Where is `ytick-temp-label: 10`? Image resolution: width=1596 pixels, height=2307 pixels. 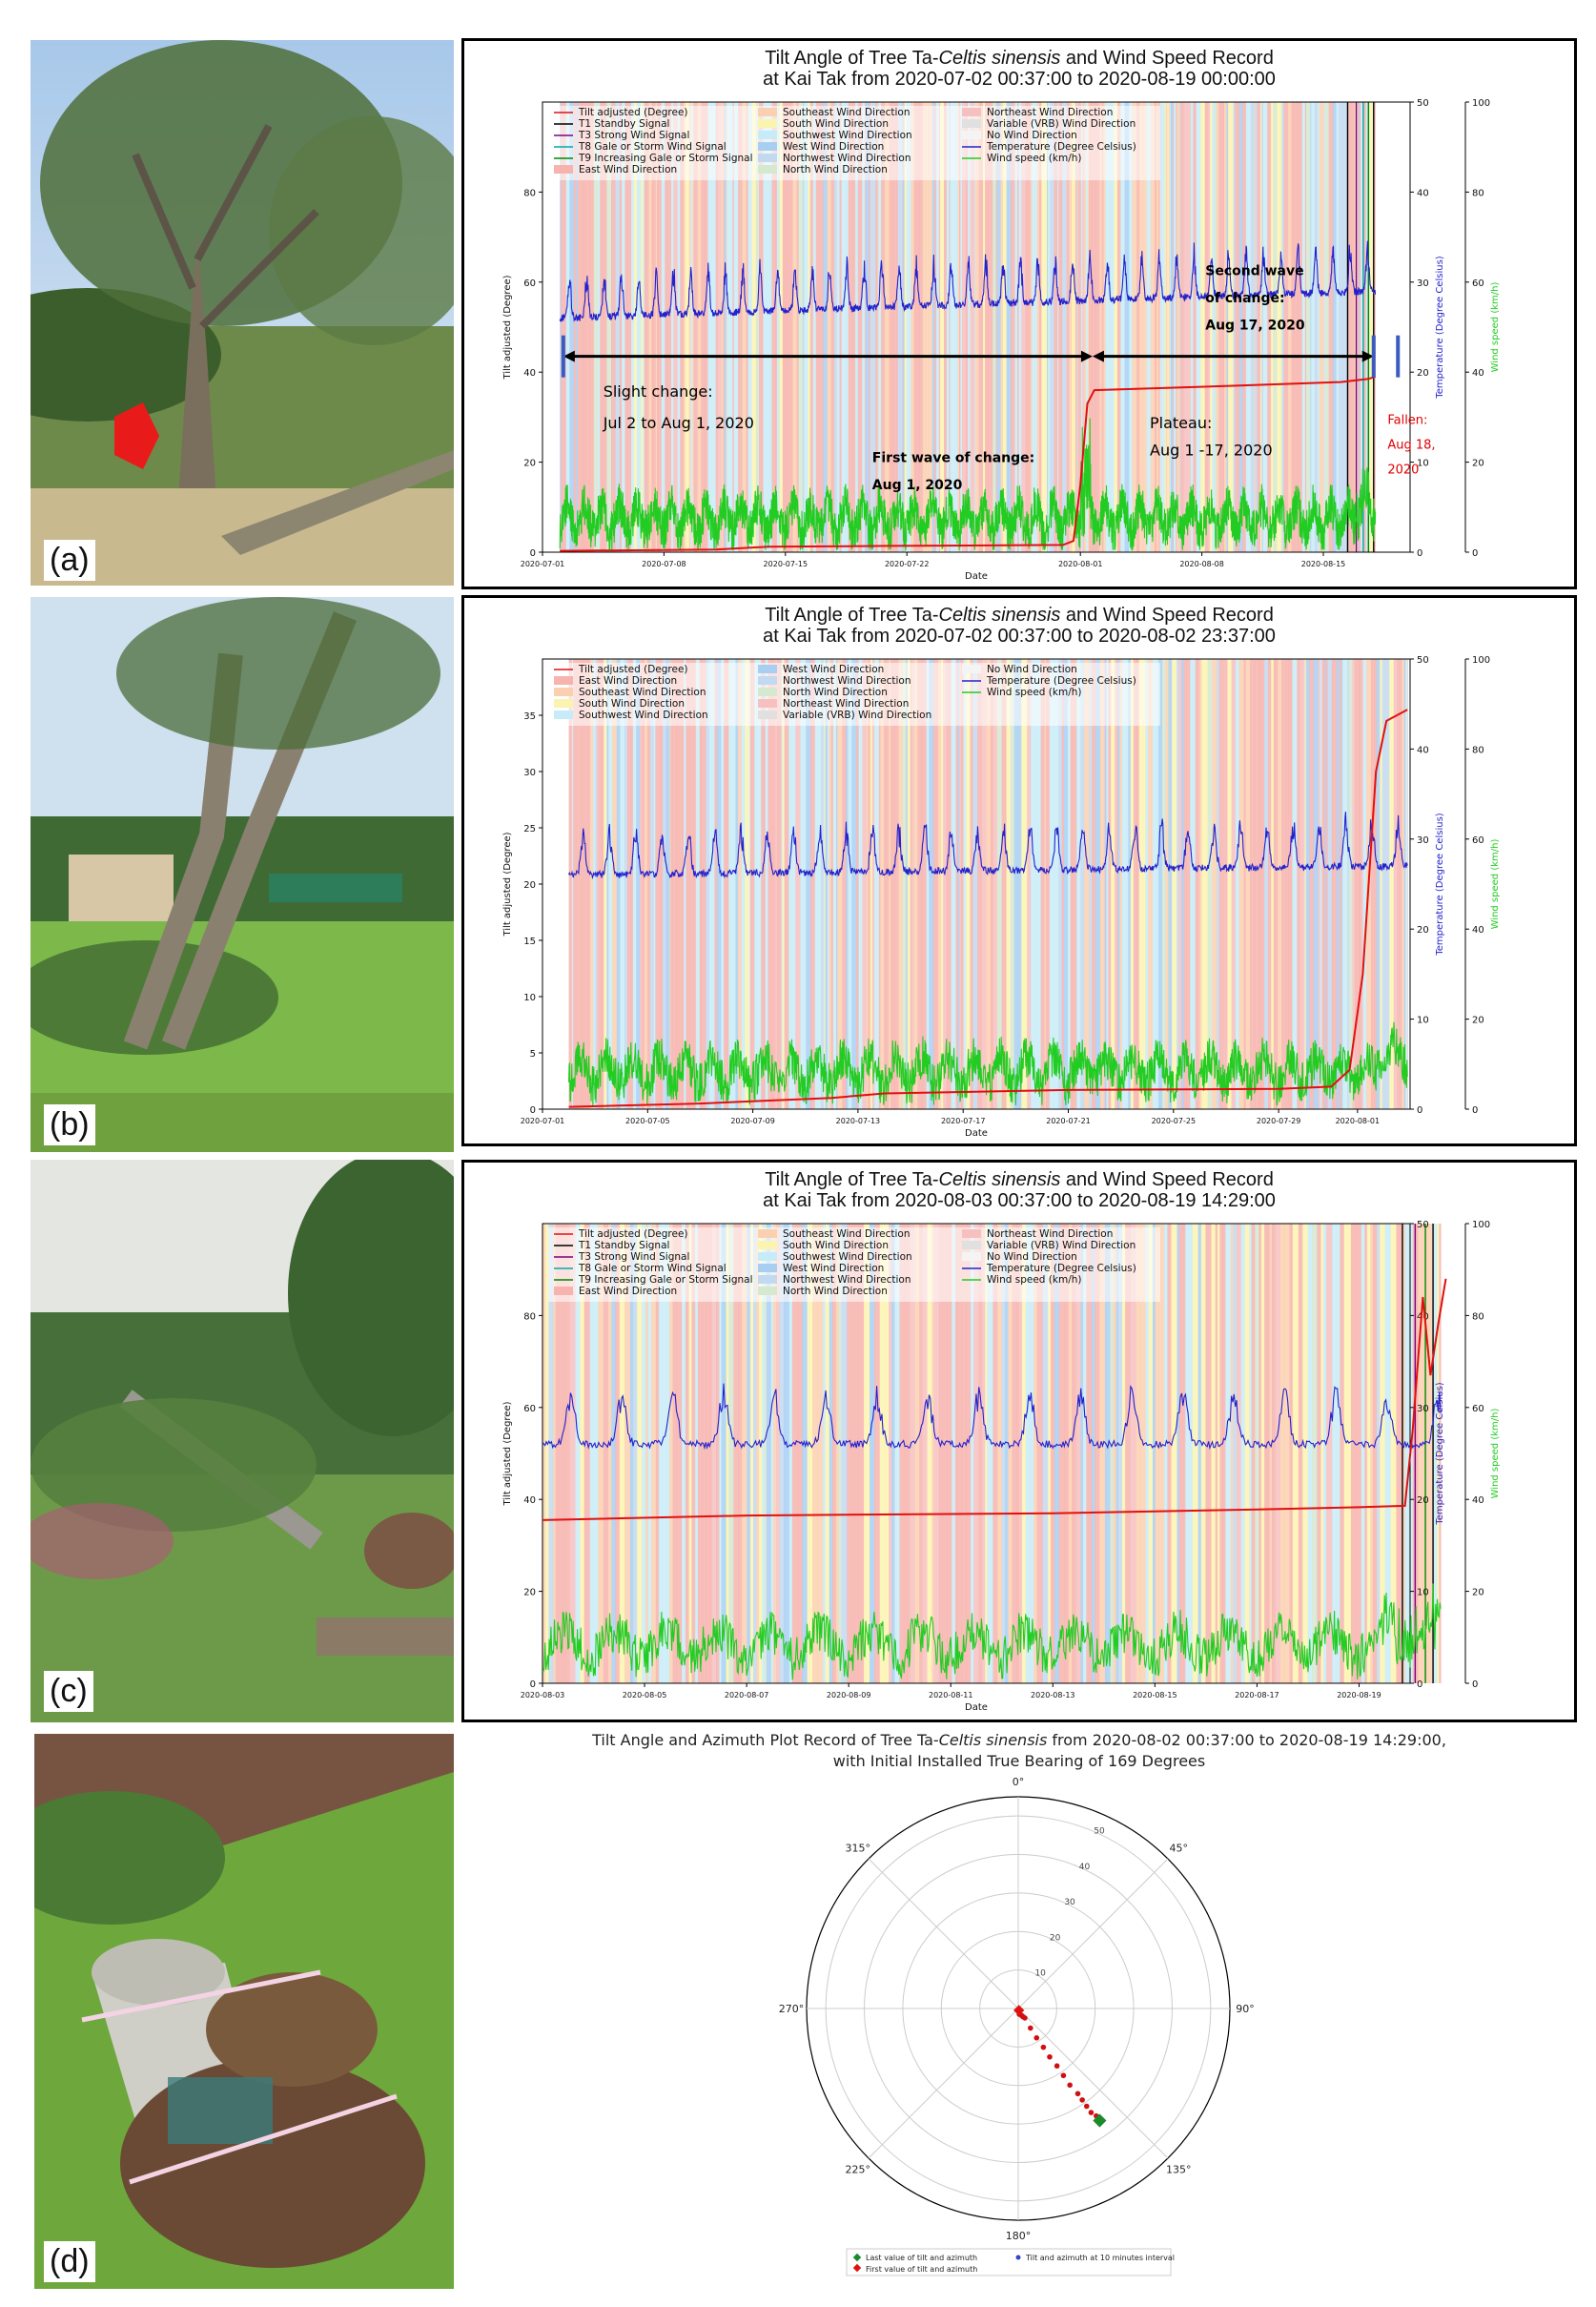 ytick-temp-label: 10 is located at coordinates (1423, 464).